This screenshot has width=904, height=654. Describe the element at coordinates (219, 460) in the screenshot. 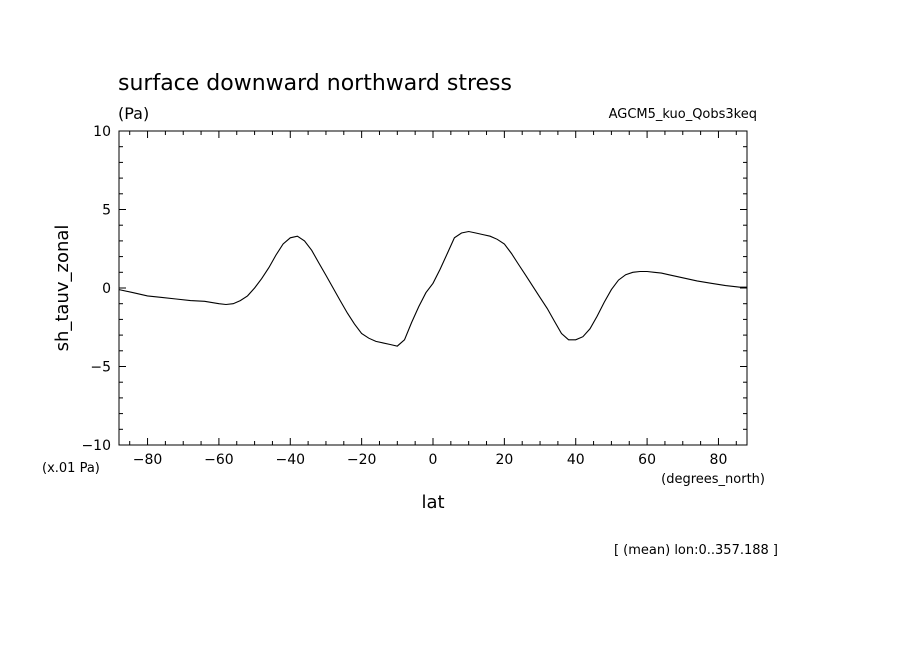

I see `x-tick-label: −60` at that location.